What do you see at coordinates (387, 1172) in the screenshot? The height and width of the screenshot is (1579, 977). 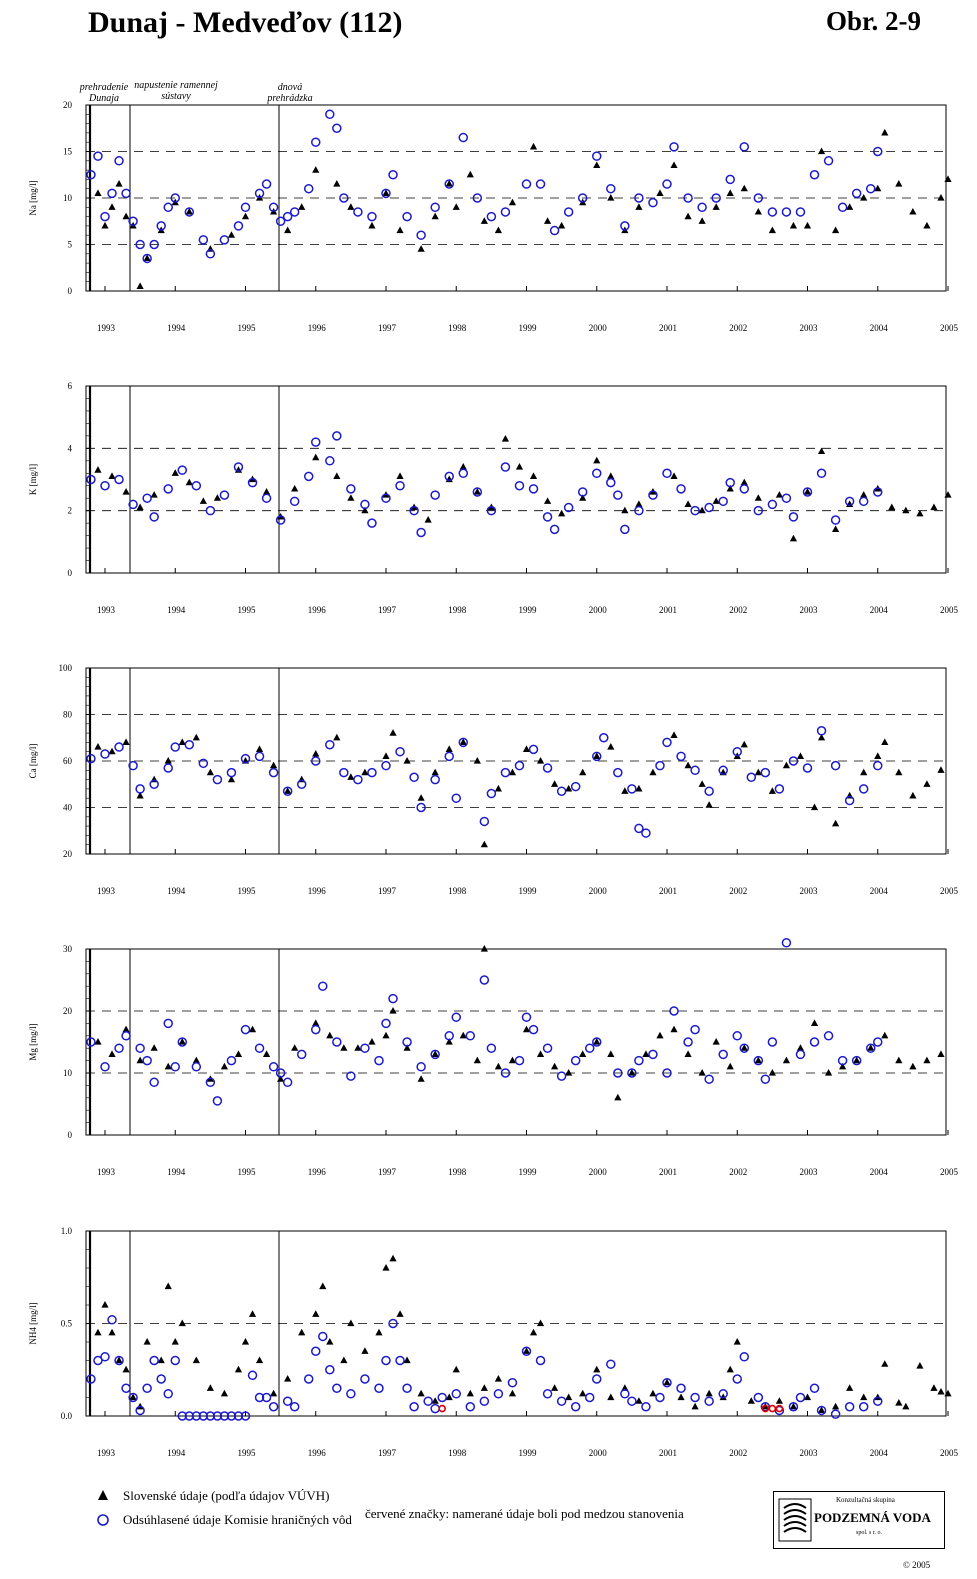 I see `x-tick-label: 1997` at bounding box center [387, 1172].